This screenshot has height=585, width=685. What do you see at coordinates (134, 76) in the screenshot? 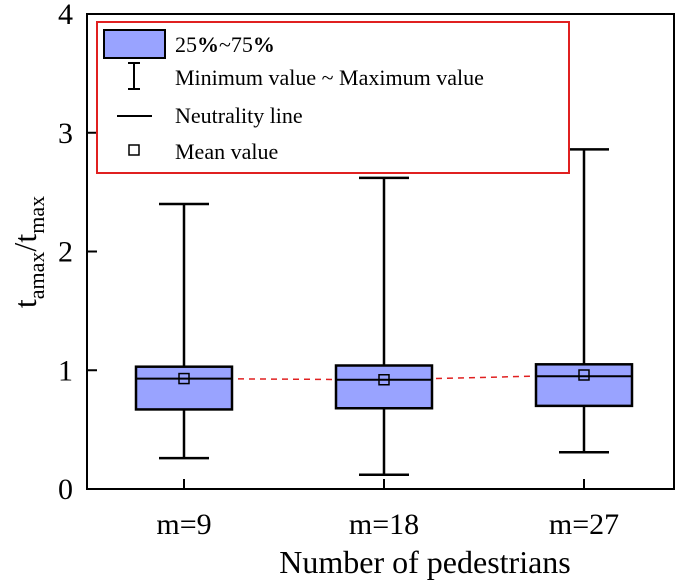
I see `legend-whisker-symbol` at bounding box center [134, 76].